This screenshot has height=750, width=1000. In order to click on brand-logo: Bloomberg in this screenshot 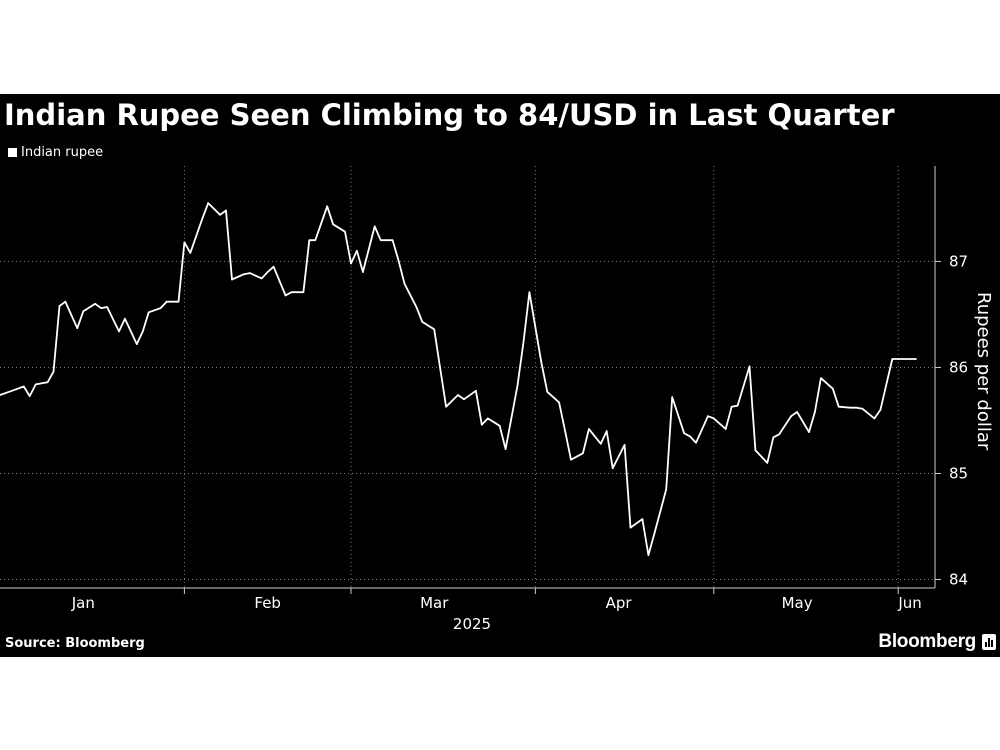, I will do `click(937, 642)`.